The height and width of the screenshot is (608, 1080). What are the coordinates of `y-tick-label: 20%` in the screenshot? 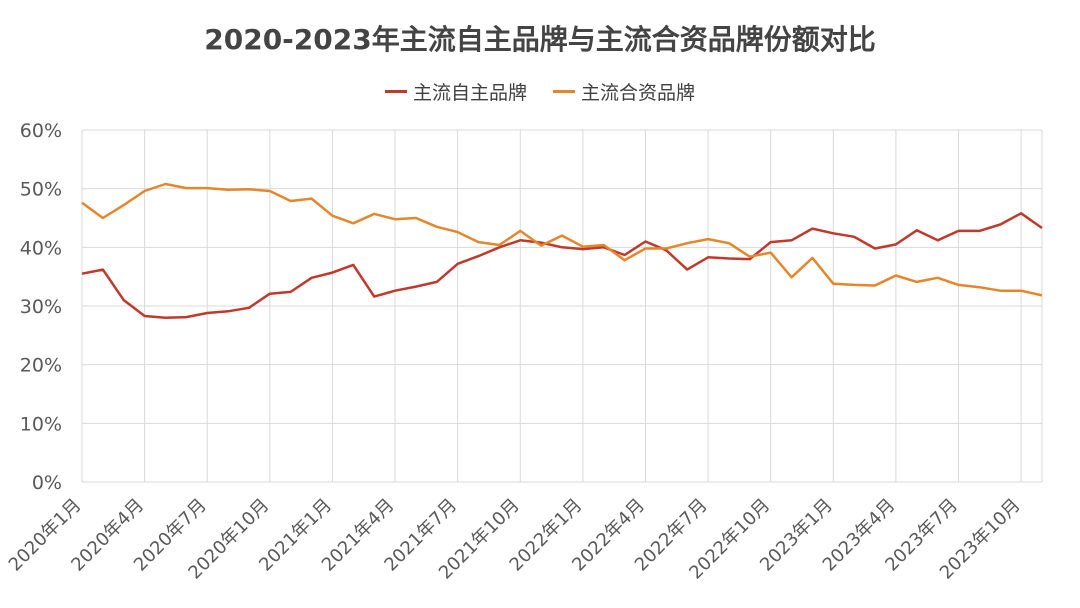 It's located at (41, 366).